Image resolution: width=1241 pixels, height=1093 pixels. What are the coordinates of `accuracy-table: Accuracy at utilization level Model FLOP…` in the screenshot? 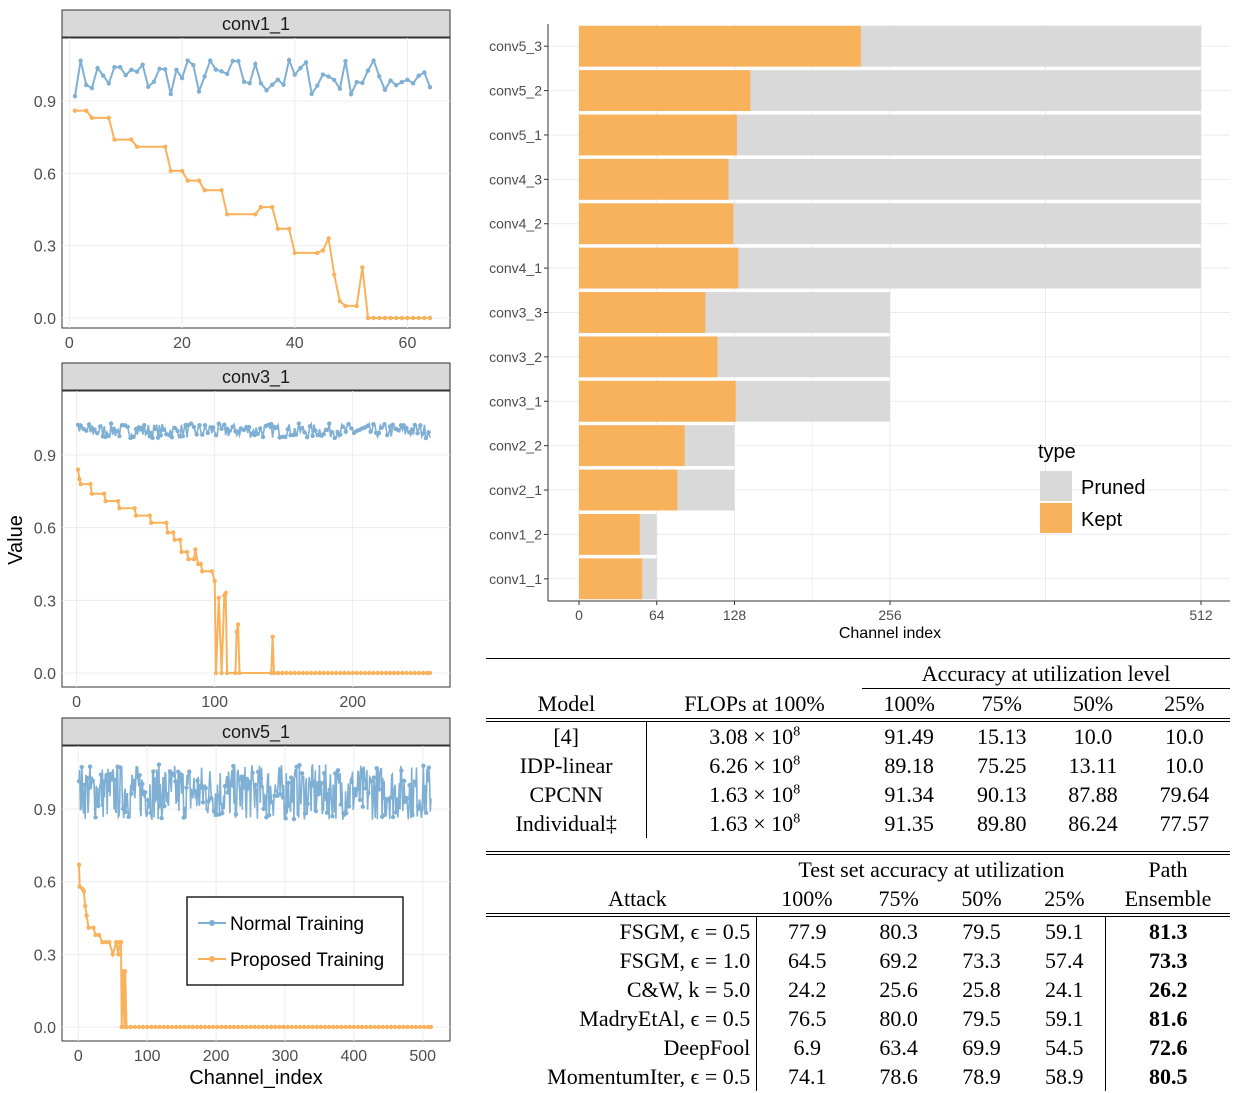 It's located at (858, 748).